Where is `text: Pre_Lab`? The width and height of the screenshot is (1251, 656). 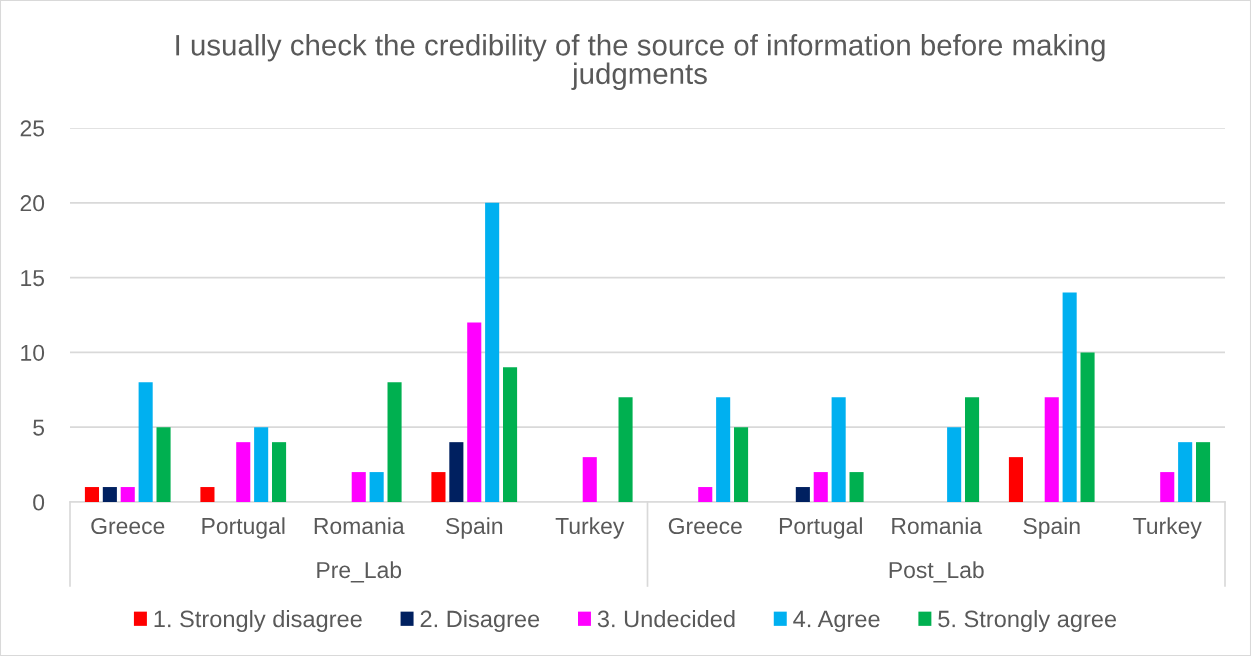 text: Pre_Lab is located at coordinates (359, 572).